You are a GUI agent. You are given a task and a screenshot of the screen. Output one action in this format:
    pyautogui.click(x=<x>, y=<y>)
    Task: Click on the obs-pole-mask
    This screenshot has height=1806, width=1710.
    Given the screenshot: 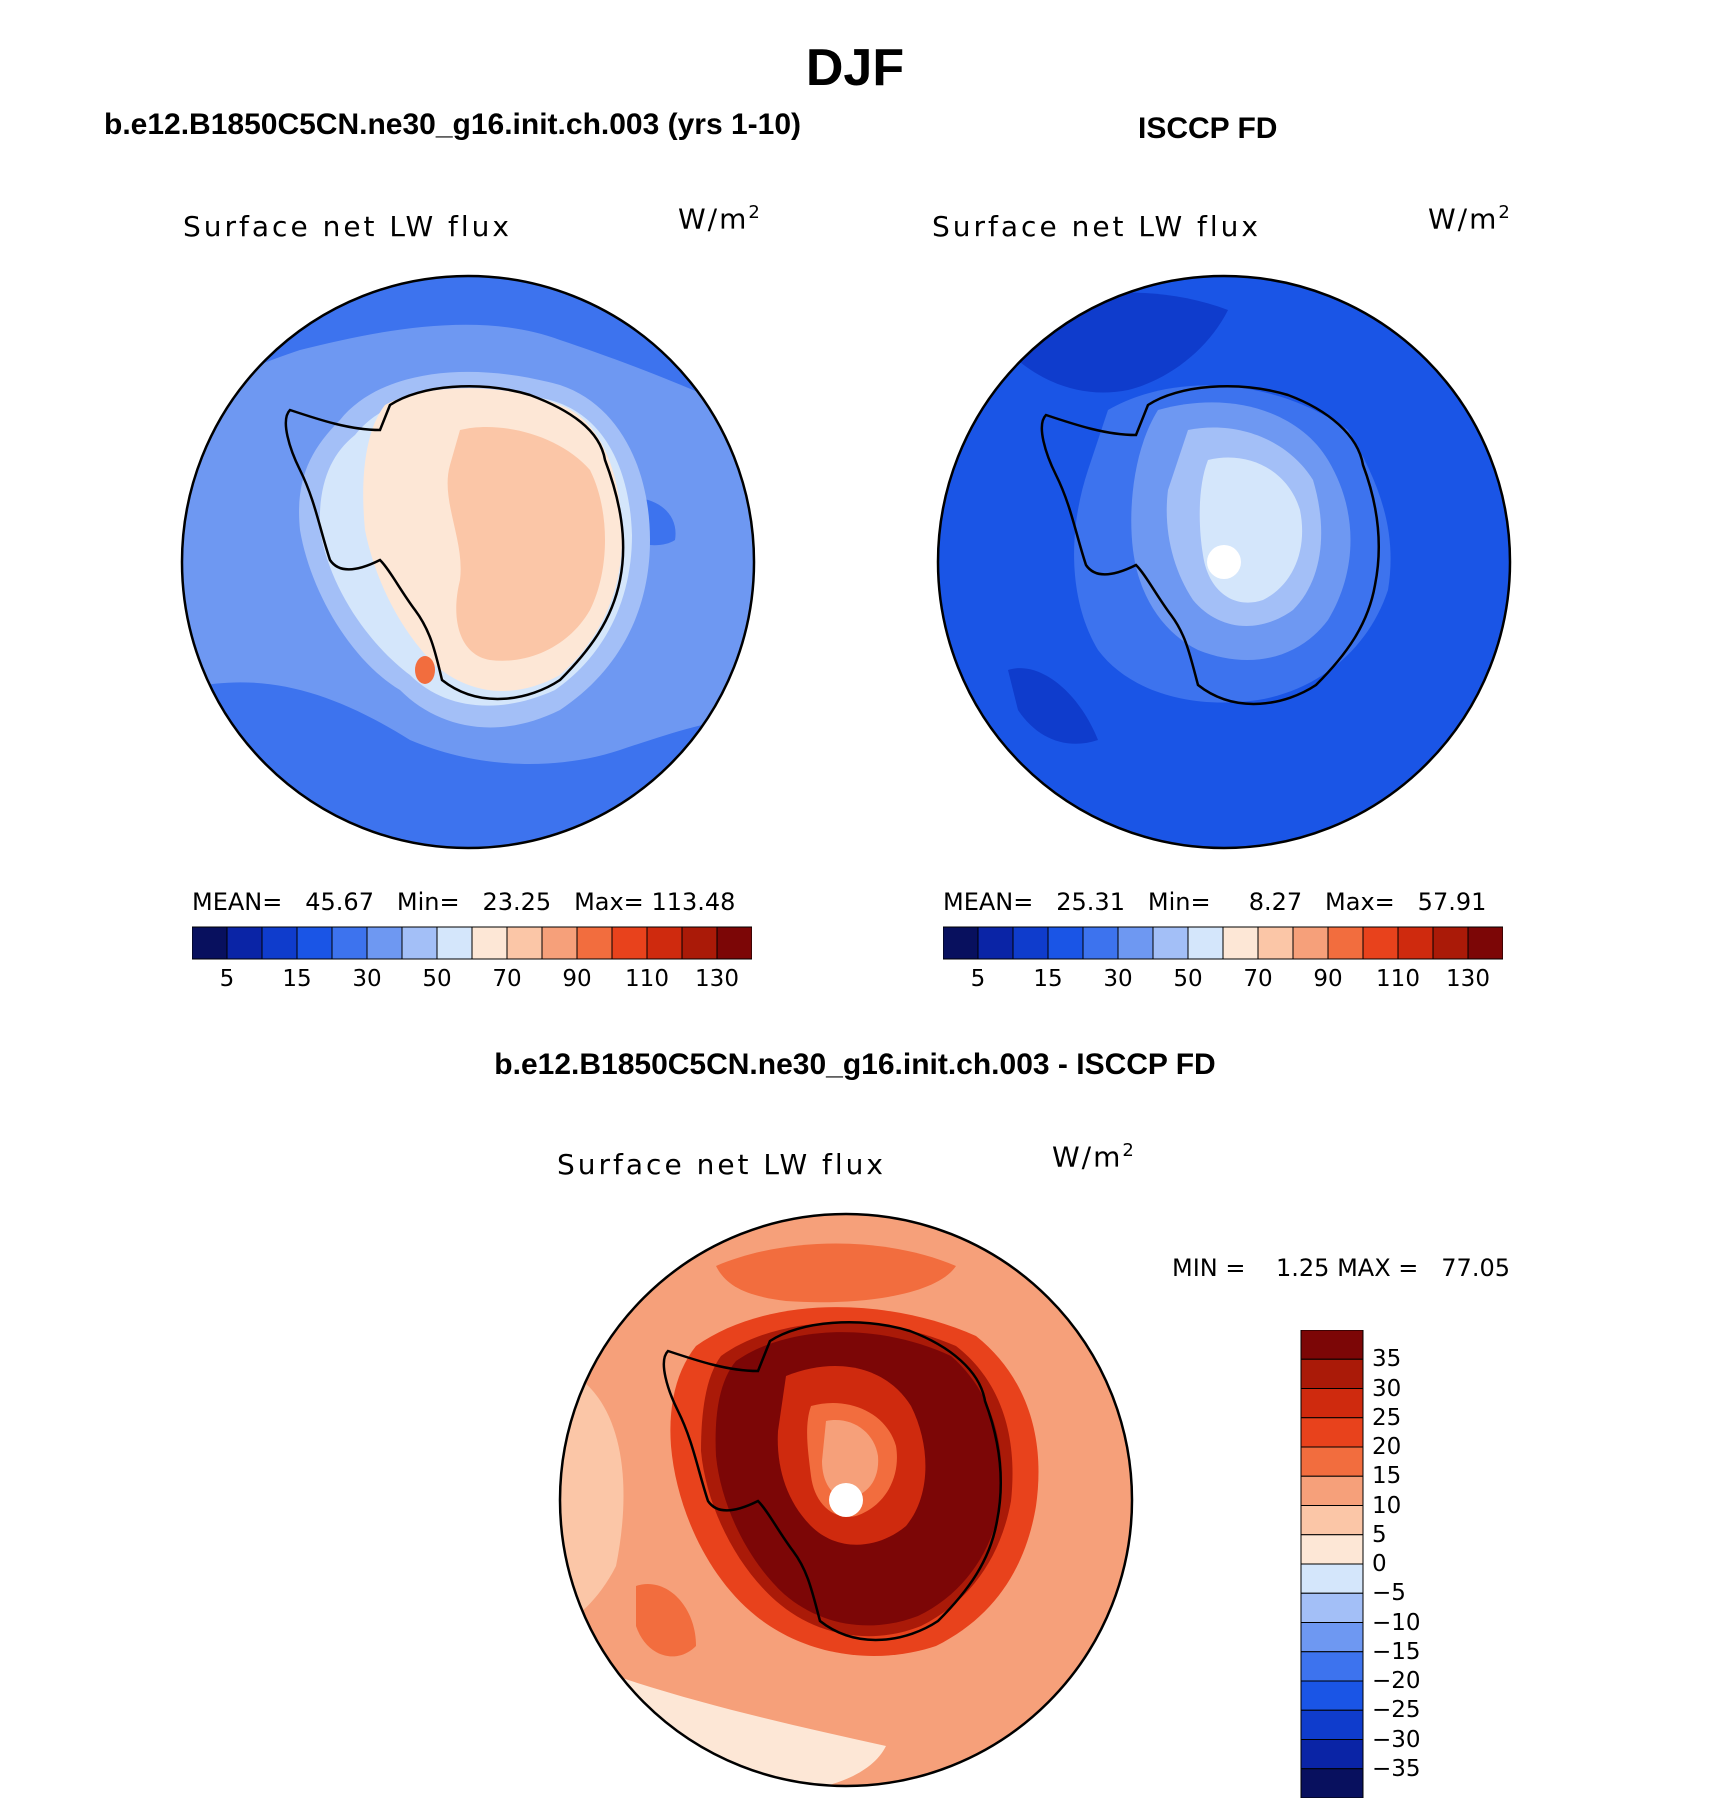 What is the action you would take?
    pyautogui.click(x=1224, y=562)
    